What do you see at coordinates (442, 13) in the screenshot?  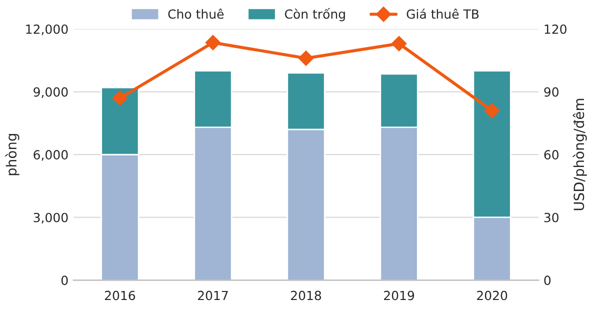 I see `legend-label: Giá thuê TB` at bounding box center [442, 13].